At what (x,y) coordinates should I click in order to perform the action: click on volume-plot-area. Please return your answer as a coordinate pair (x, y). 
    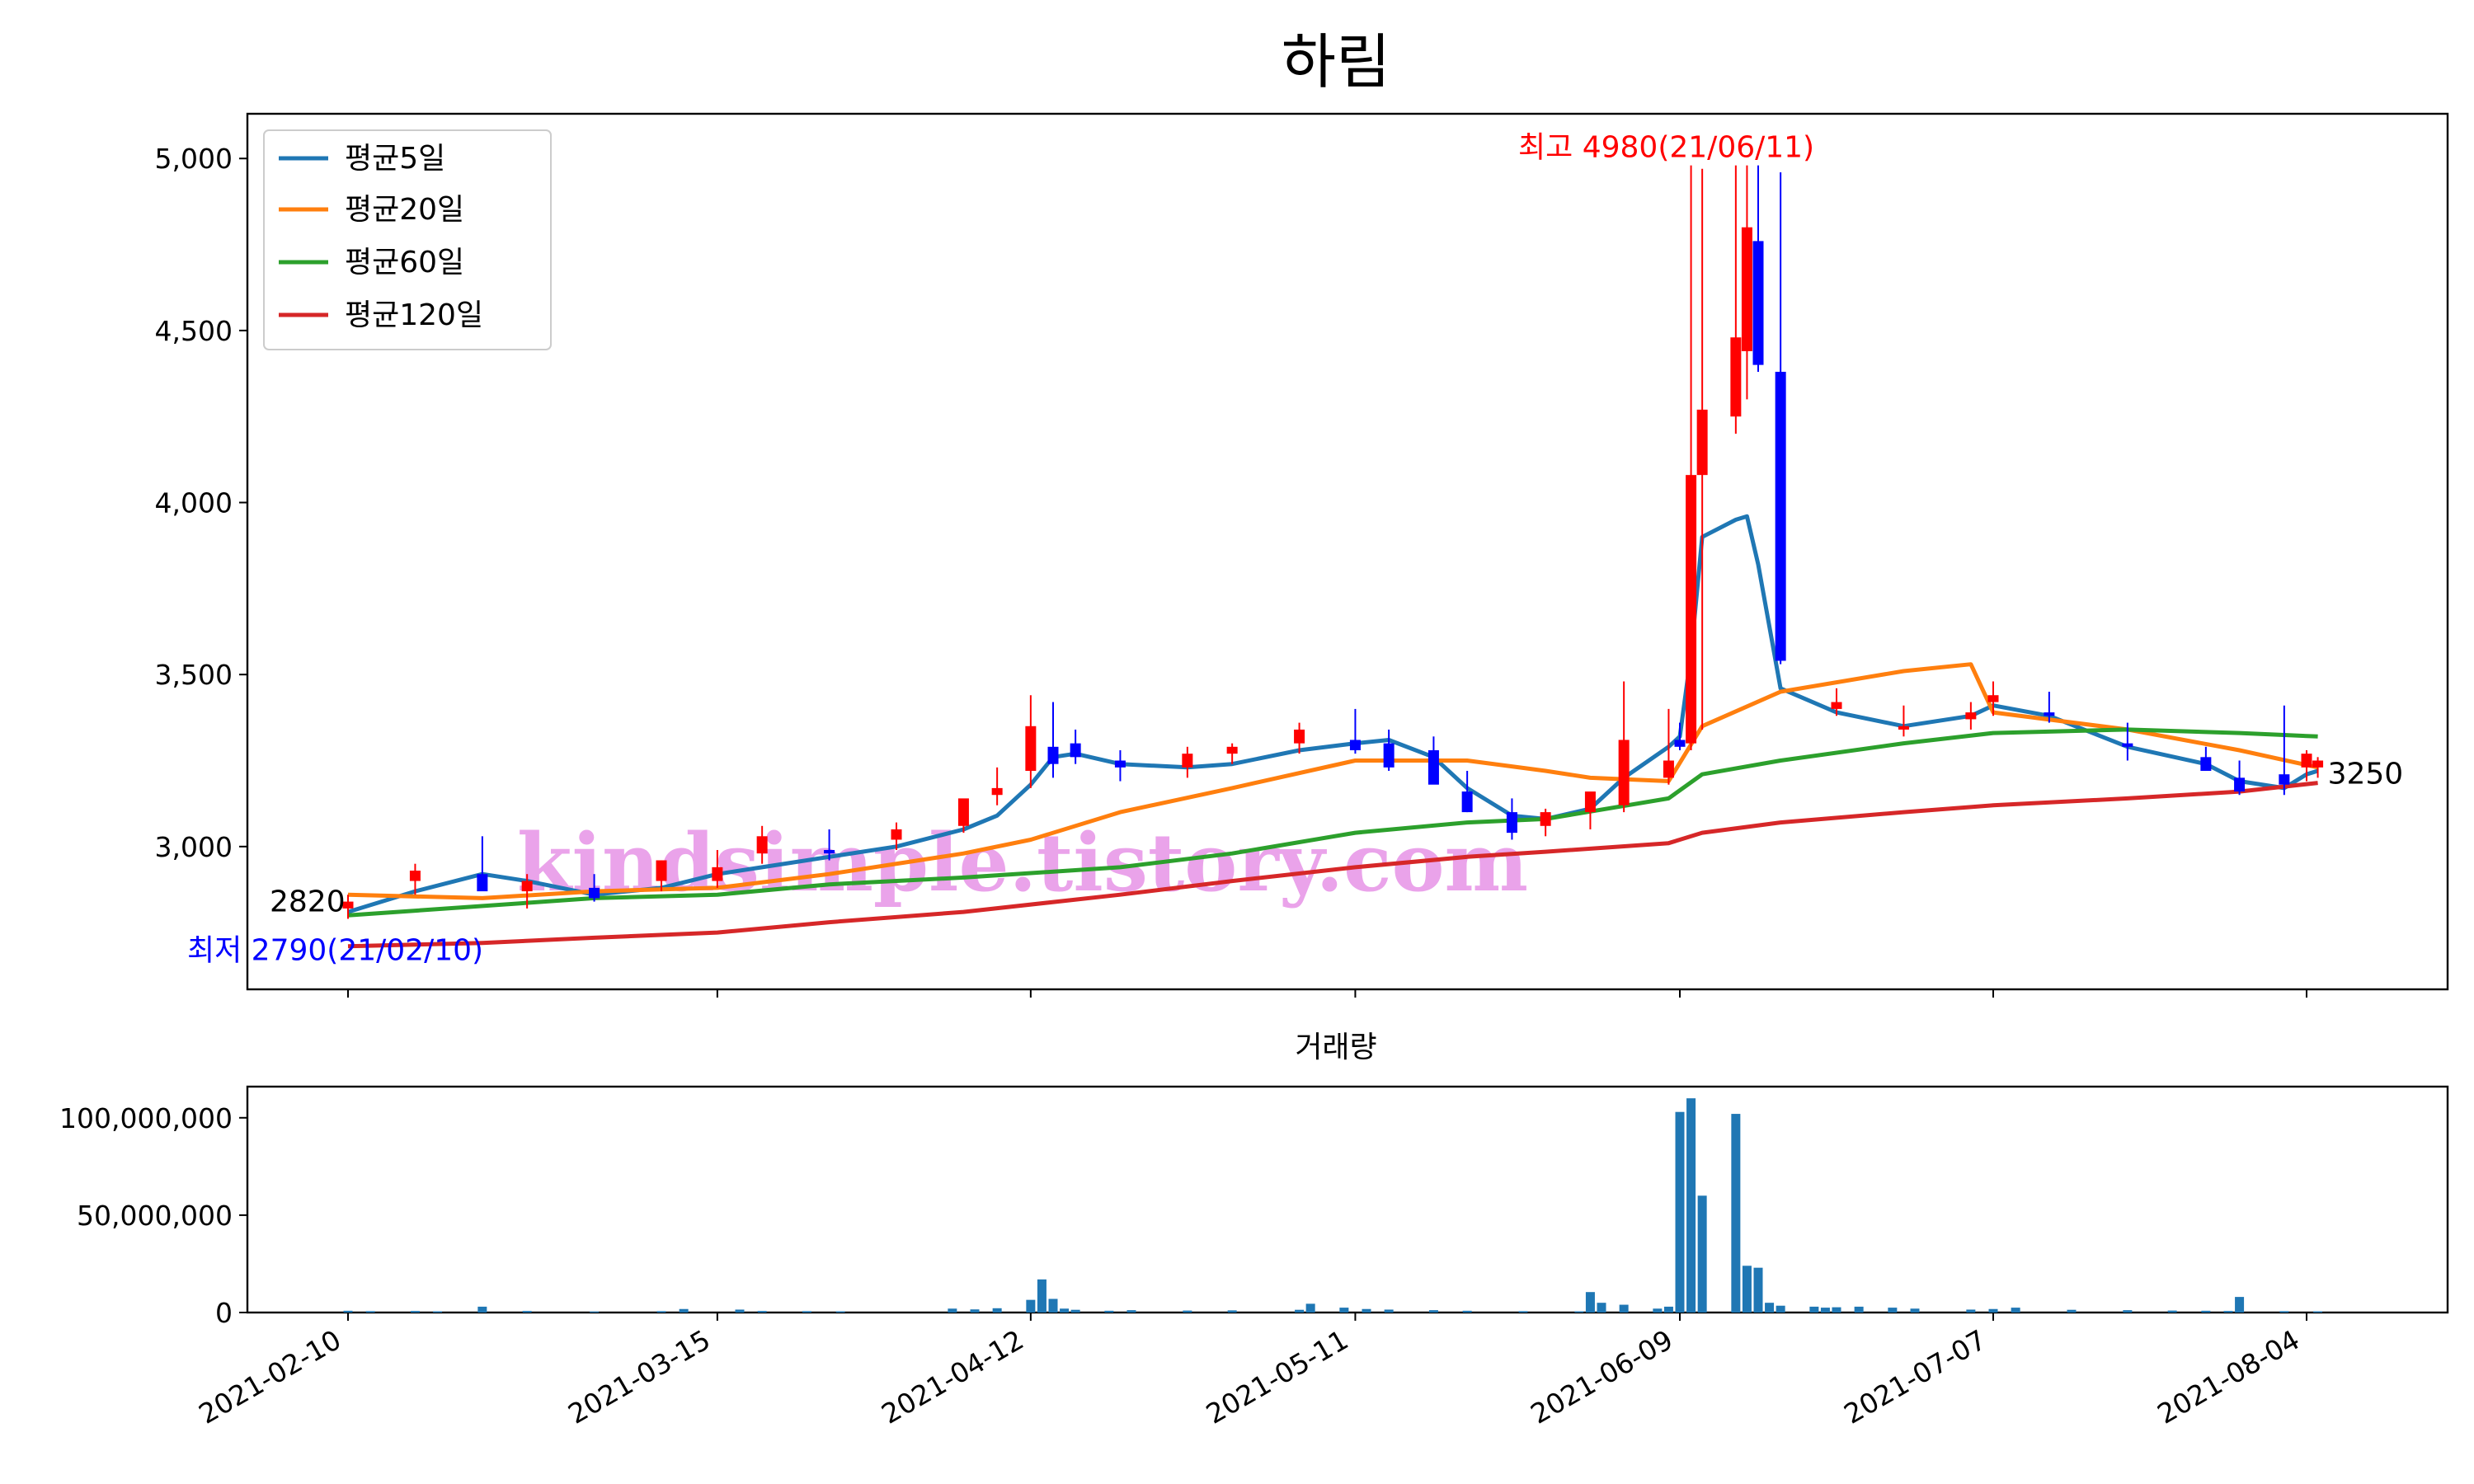
    Looking at the image, I should click on (1333, 1205).